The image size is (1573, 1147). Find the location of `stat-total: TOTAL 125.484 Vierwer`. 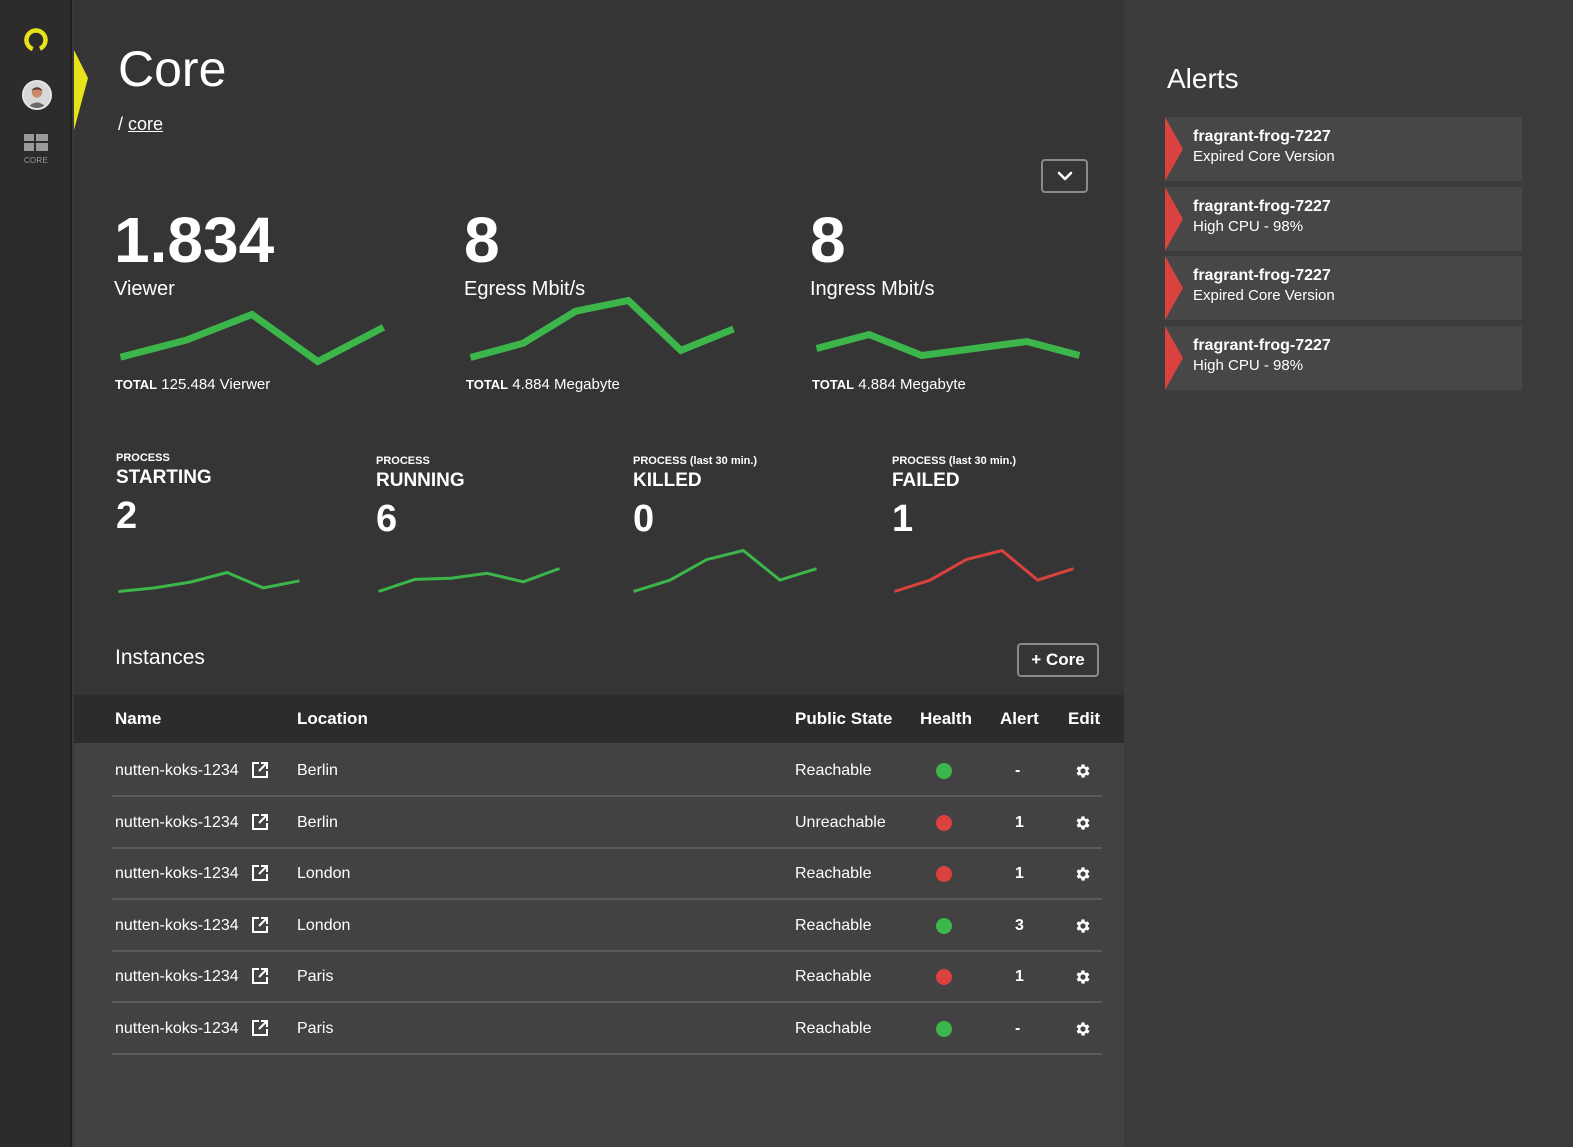

stat-total: TOTAL 125.484 Vierwer is located at coordinates (192, 384).